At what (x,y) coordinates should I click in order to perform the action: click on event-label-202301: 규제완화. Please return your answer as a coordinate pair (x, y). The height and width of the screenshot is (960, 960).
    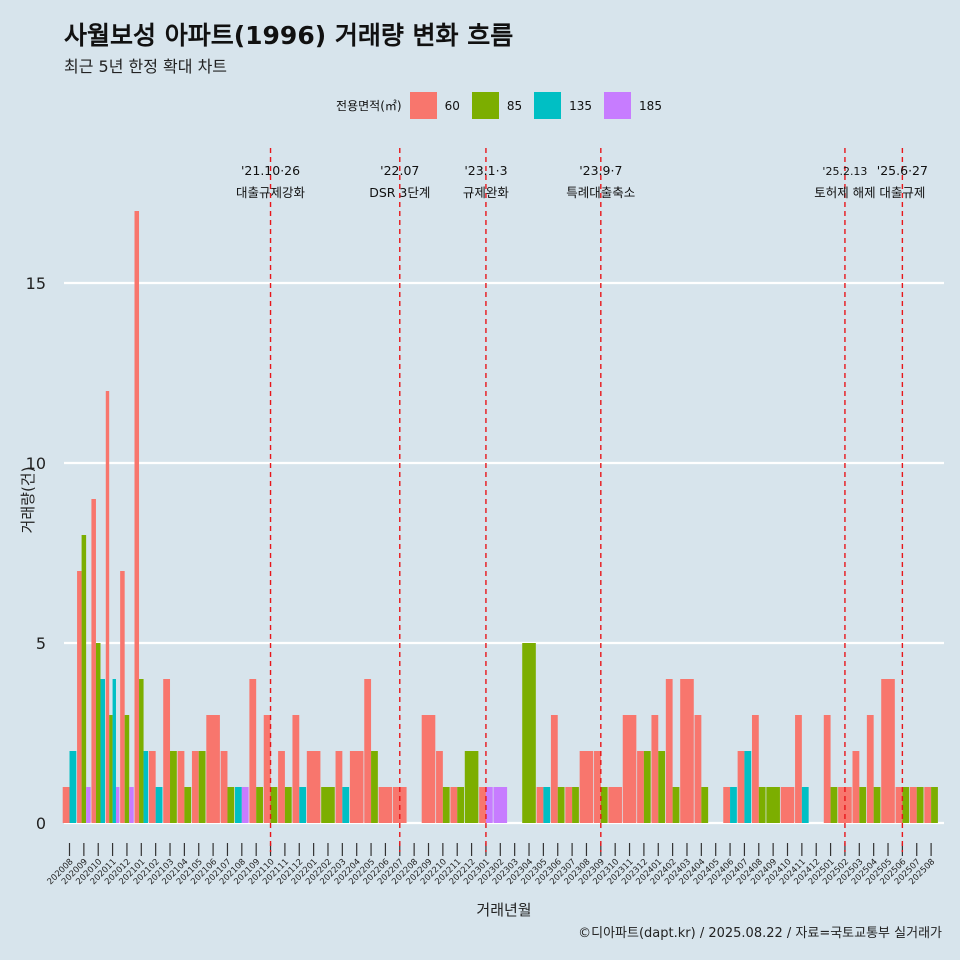
    Looking at the image, I should click on (486, 192).